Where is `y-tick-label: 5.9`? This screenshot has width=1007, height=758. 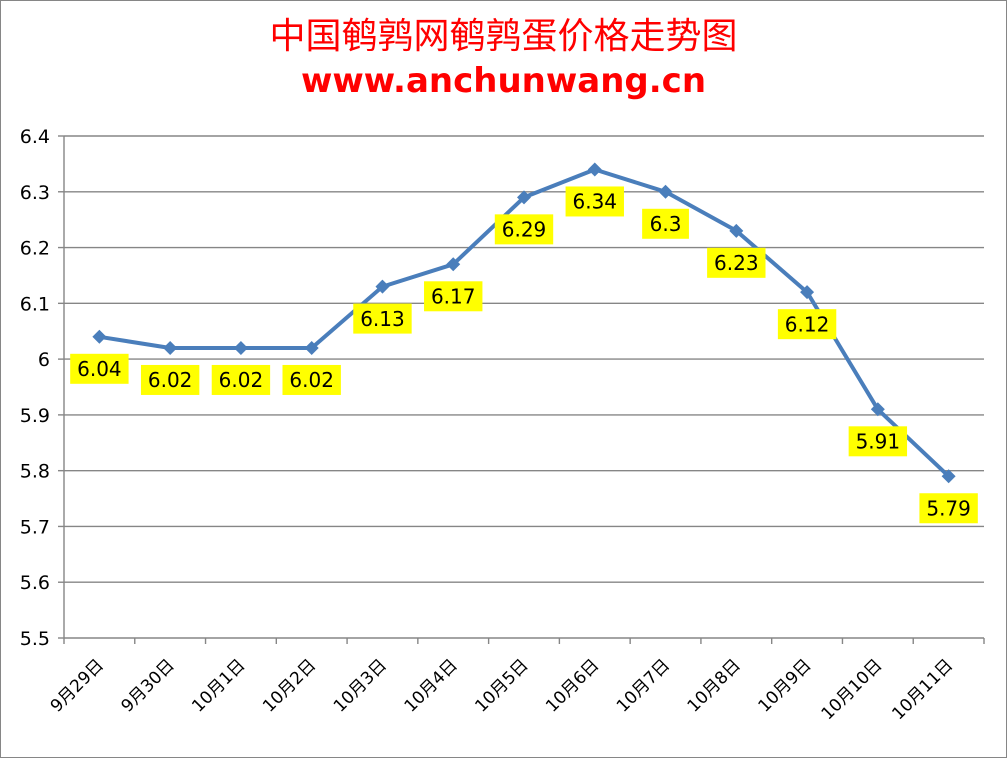 y-tick-label: 5.9 is located at coordinates (35, 416).